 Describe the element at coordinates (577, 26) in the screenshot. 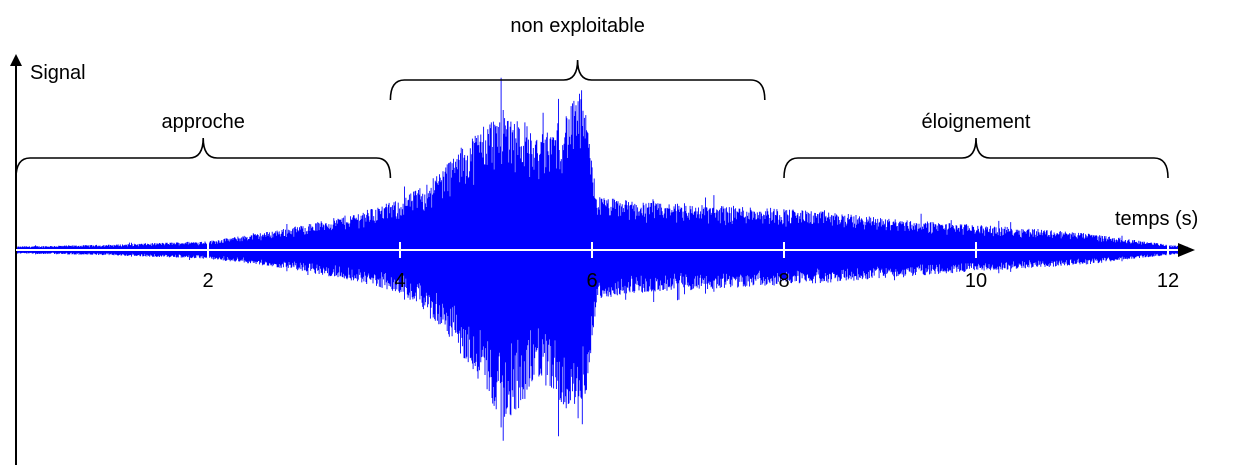

I see `annotation-label: non exploitable` at that location.